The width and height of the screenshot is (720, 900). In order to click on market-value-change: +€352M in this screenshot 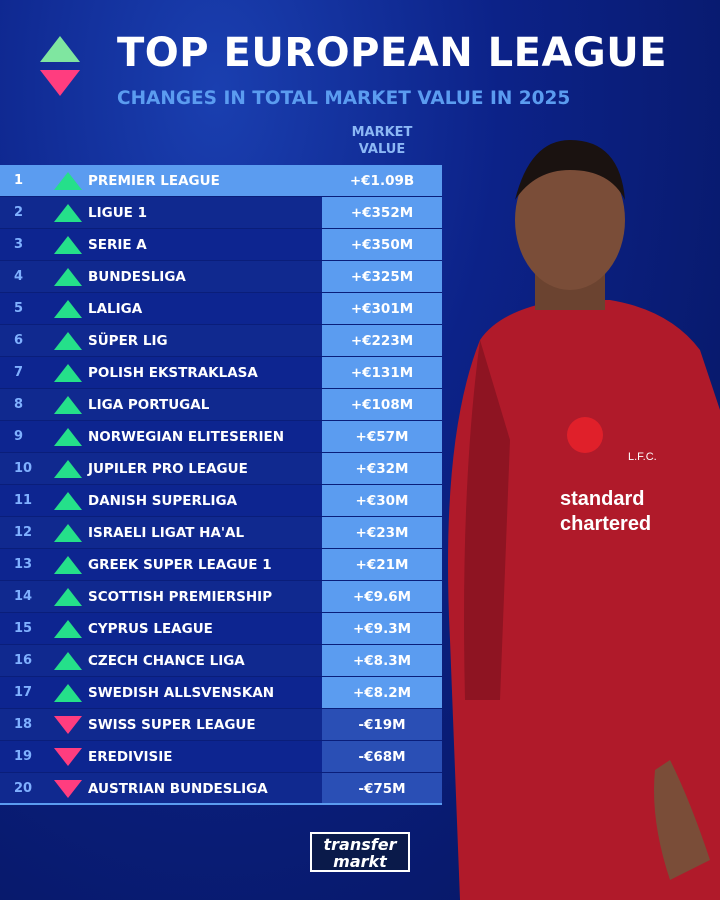, I will do `click(382, 212)`.